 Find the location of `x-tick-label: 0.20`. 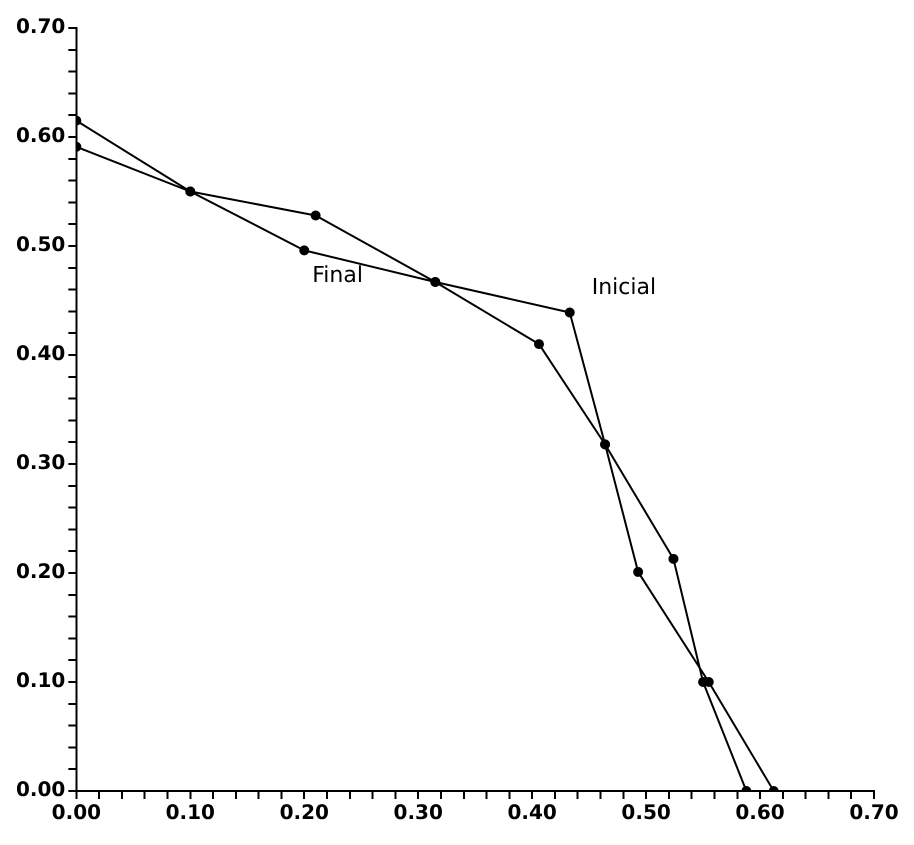

x-tick-label: 0.20 is located at coordinates (304, 812).